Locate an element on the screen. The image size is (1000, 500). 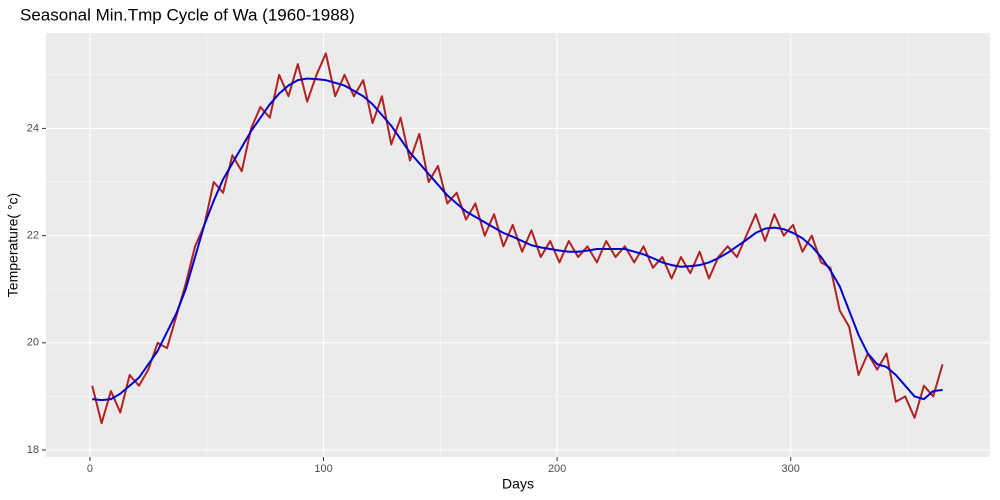
x-tick-label: 0 is located at coordinates (90, 469).